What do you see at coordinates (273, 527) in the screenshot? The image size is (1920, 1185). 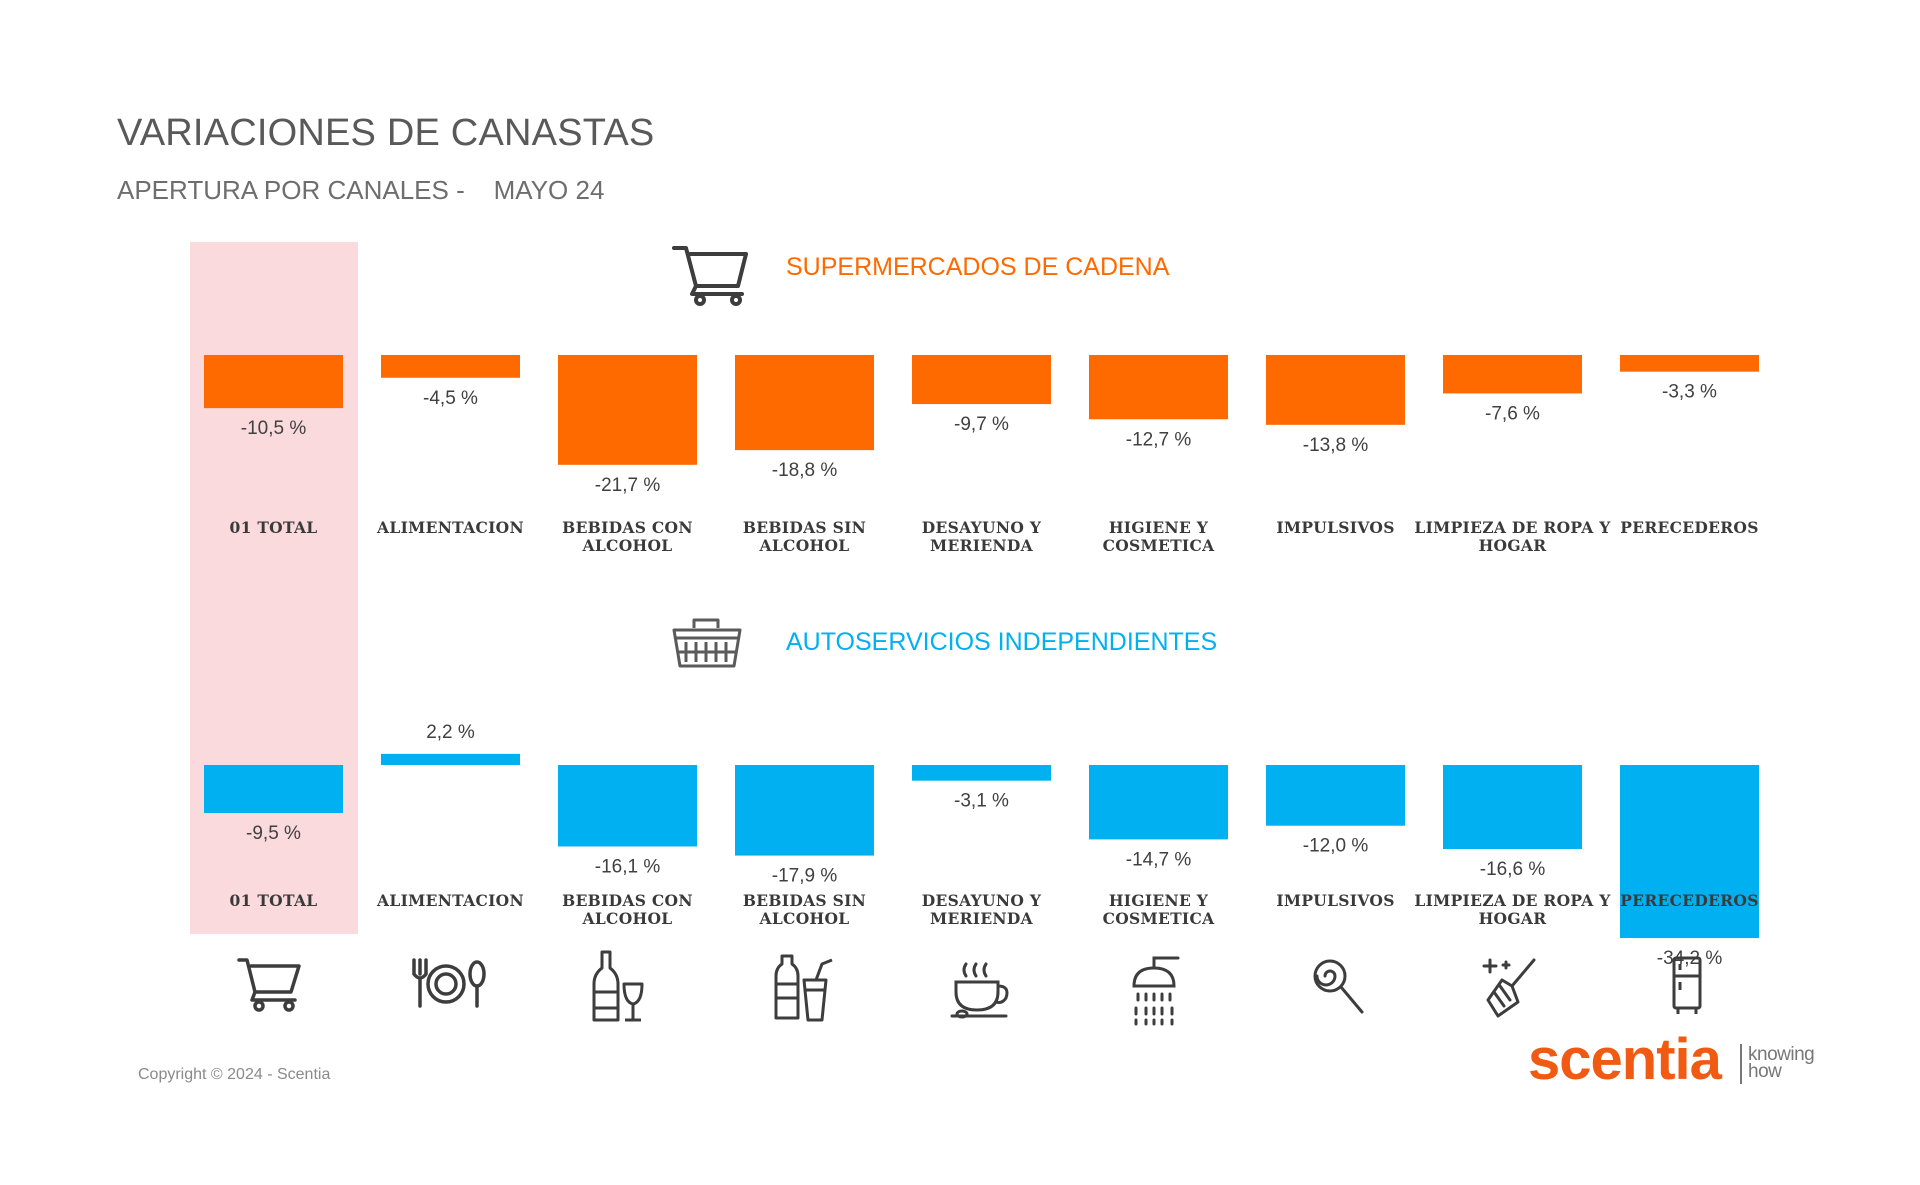 I see `category-label-supermercados-1: 01 TOTAL` at bounding box center [273, 527].